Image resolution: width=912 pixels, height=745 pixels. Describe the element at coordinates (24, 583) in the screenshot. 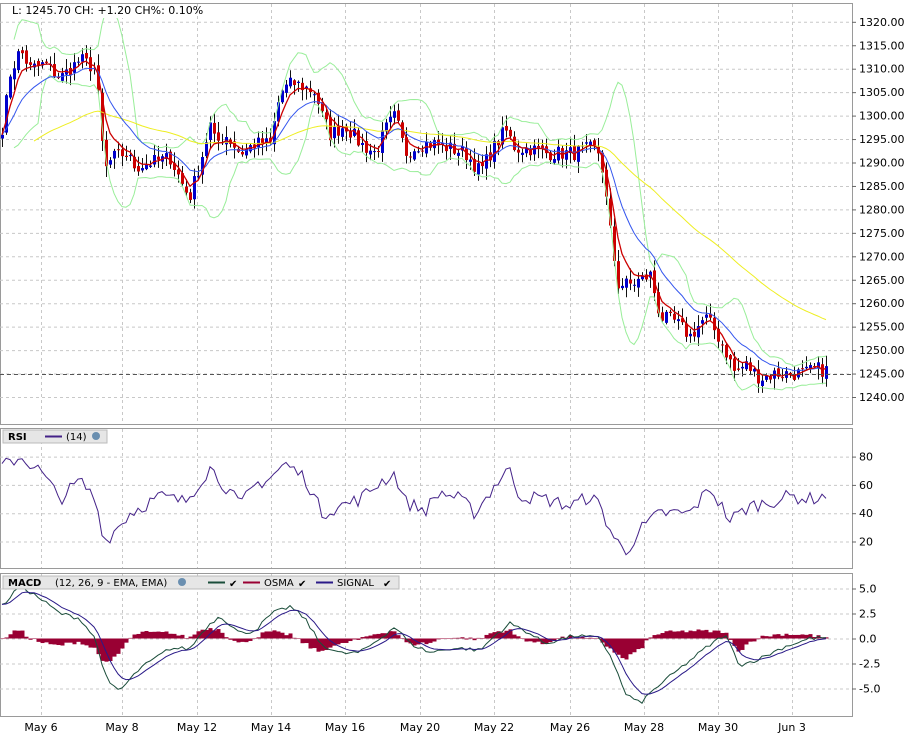

I see `macd-legend-label: MACD` at that location.